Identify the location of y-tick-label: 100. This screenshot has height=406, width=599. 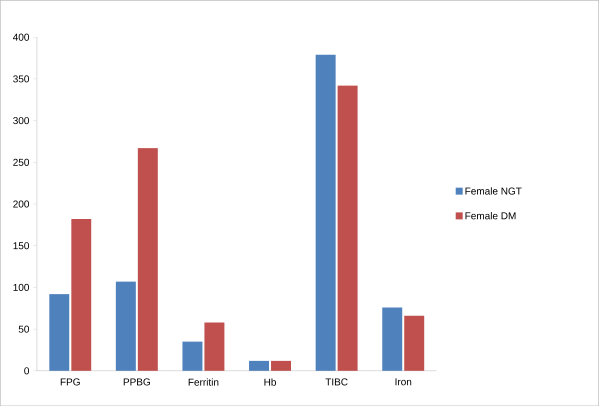
(22, 287).